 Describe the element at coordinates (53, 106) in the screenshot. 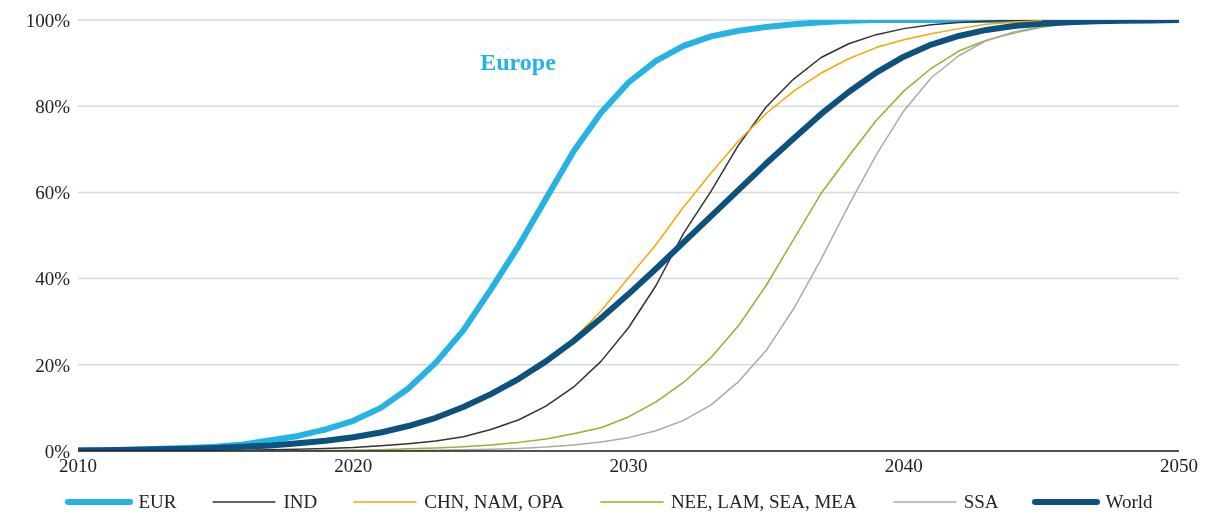

I see `y-tick-label: 80%` at that location.